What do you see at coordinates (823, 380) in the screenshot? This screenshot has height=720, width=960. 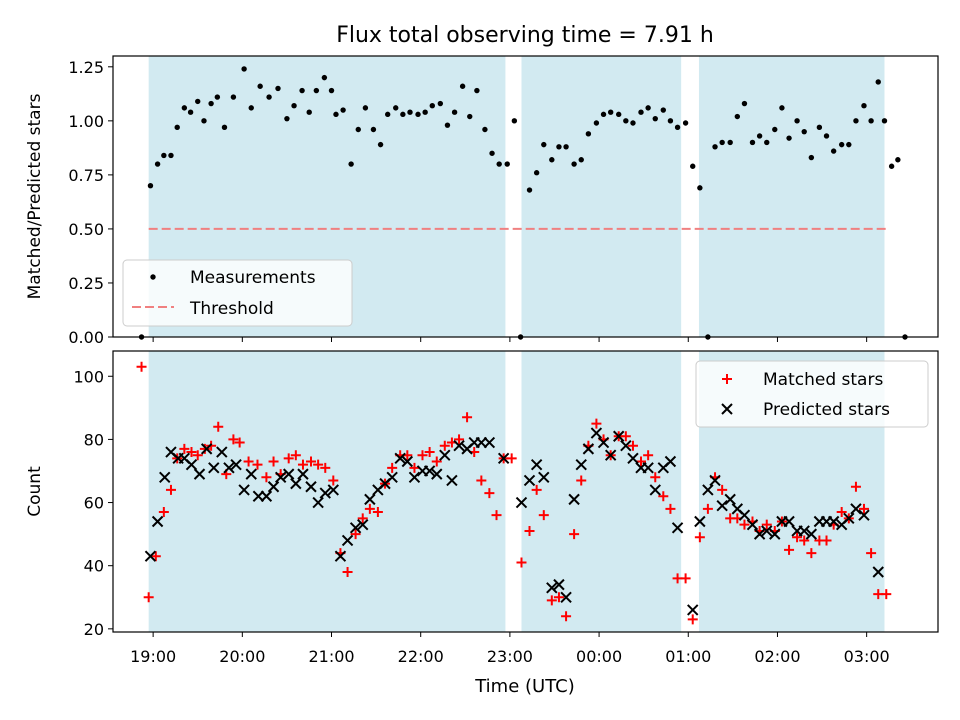 I see `legend-matched-label: Matched stars` at bounding box center [823, 380].